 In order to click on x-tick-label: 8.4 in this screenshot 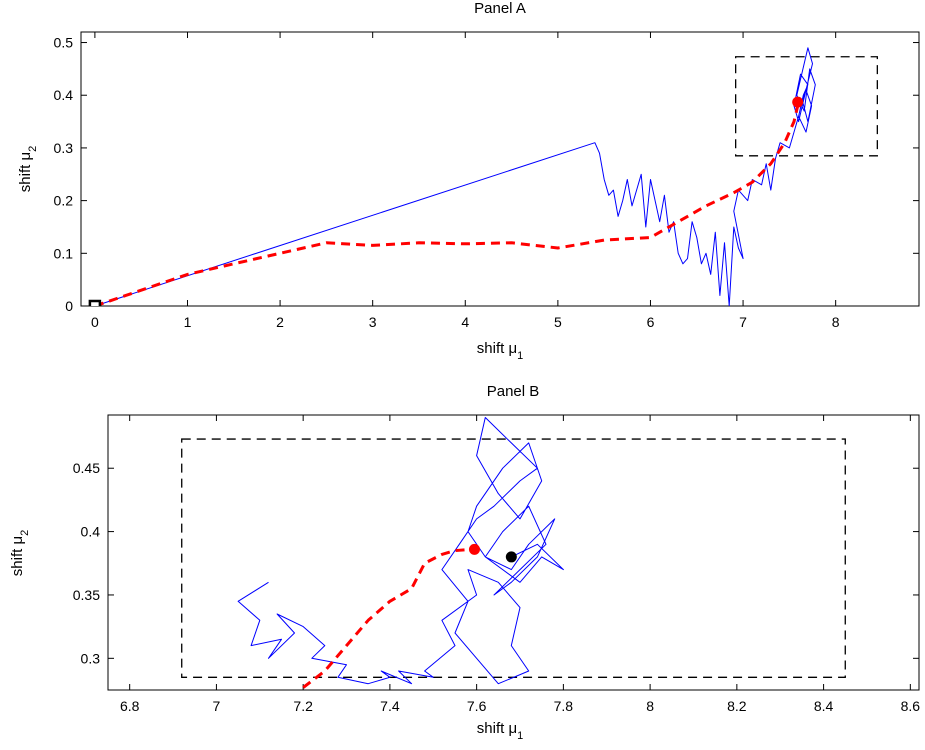, I will do `click(824, 706)`.